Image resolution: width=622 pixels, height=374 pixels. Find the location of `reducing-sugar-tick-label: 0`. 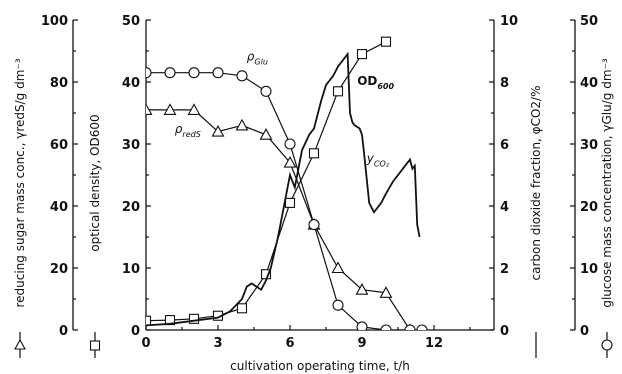

reducing-sugar-tick-label: 0 is located at coordinates (63, 331).